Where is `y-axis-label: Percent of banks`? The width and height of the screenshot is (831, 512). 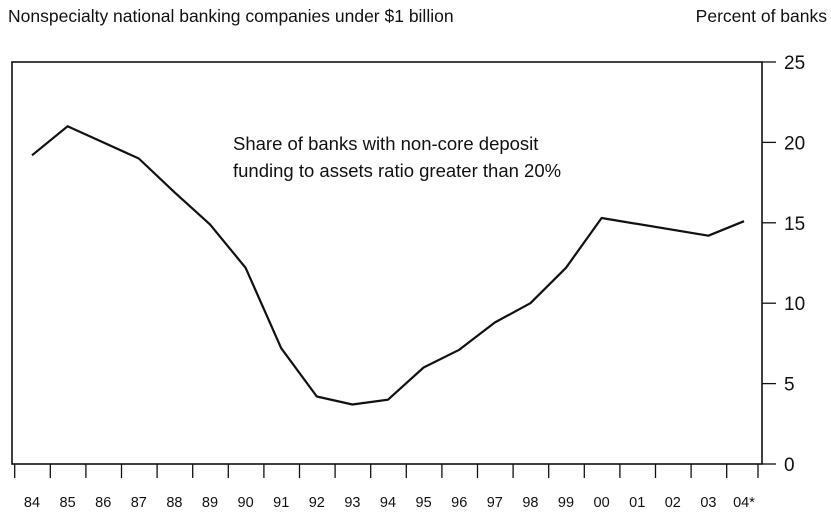 y-axis-label: Percent of banks is located at coordinates (761, 16).